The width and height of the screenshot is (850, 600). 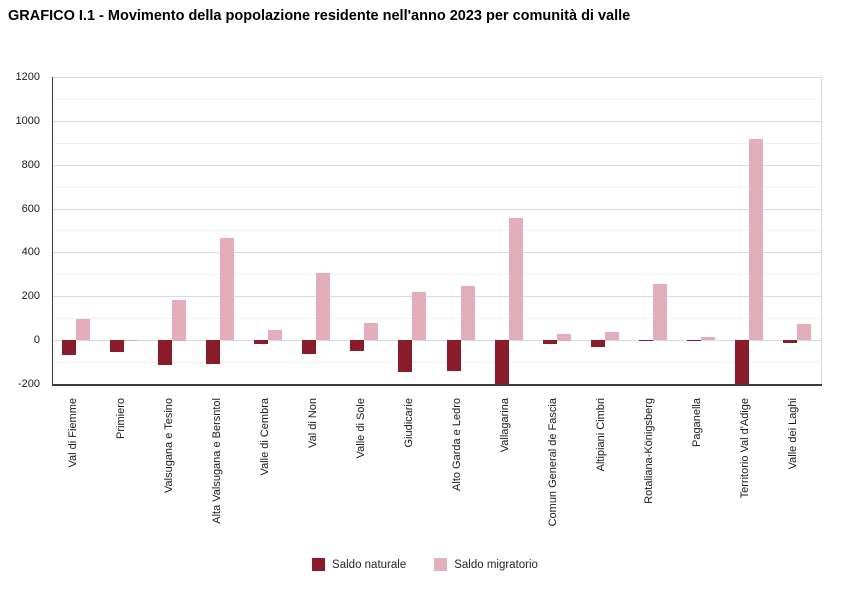 I want to click on legend: Saldo naturale Saldo migratorio, so click(x=425, y=564).